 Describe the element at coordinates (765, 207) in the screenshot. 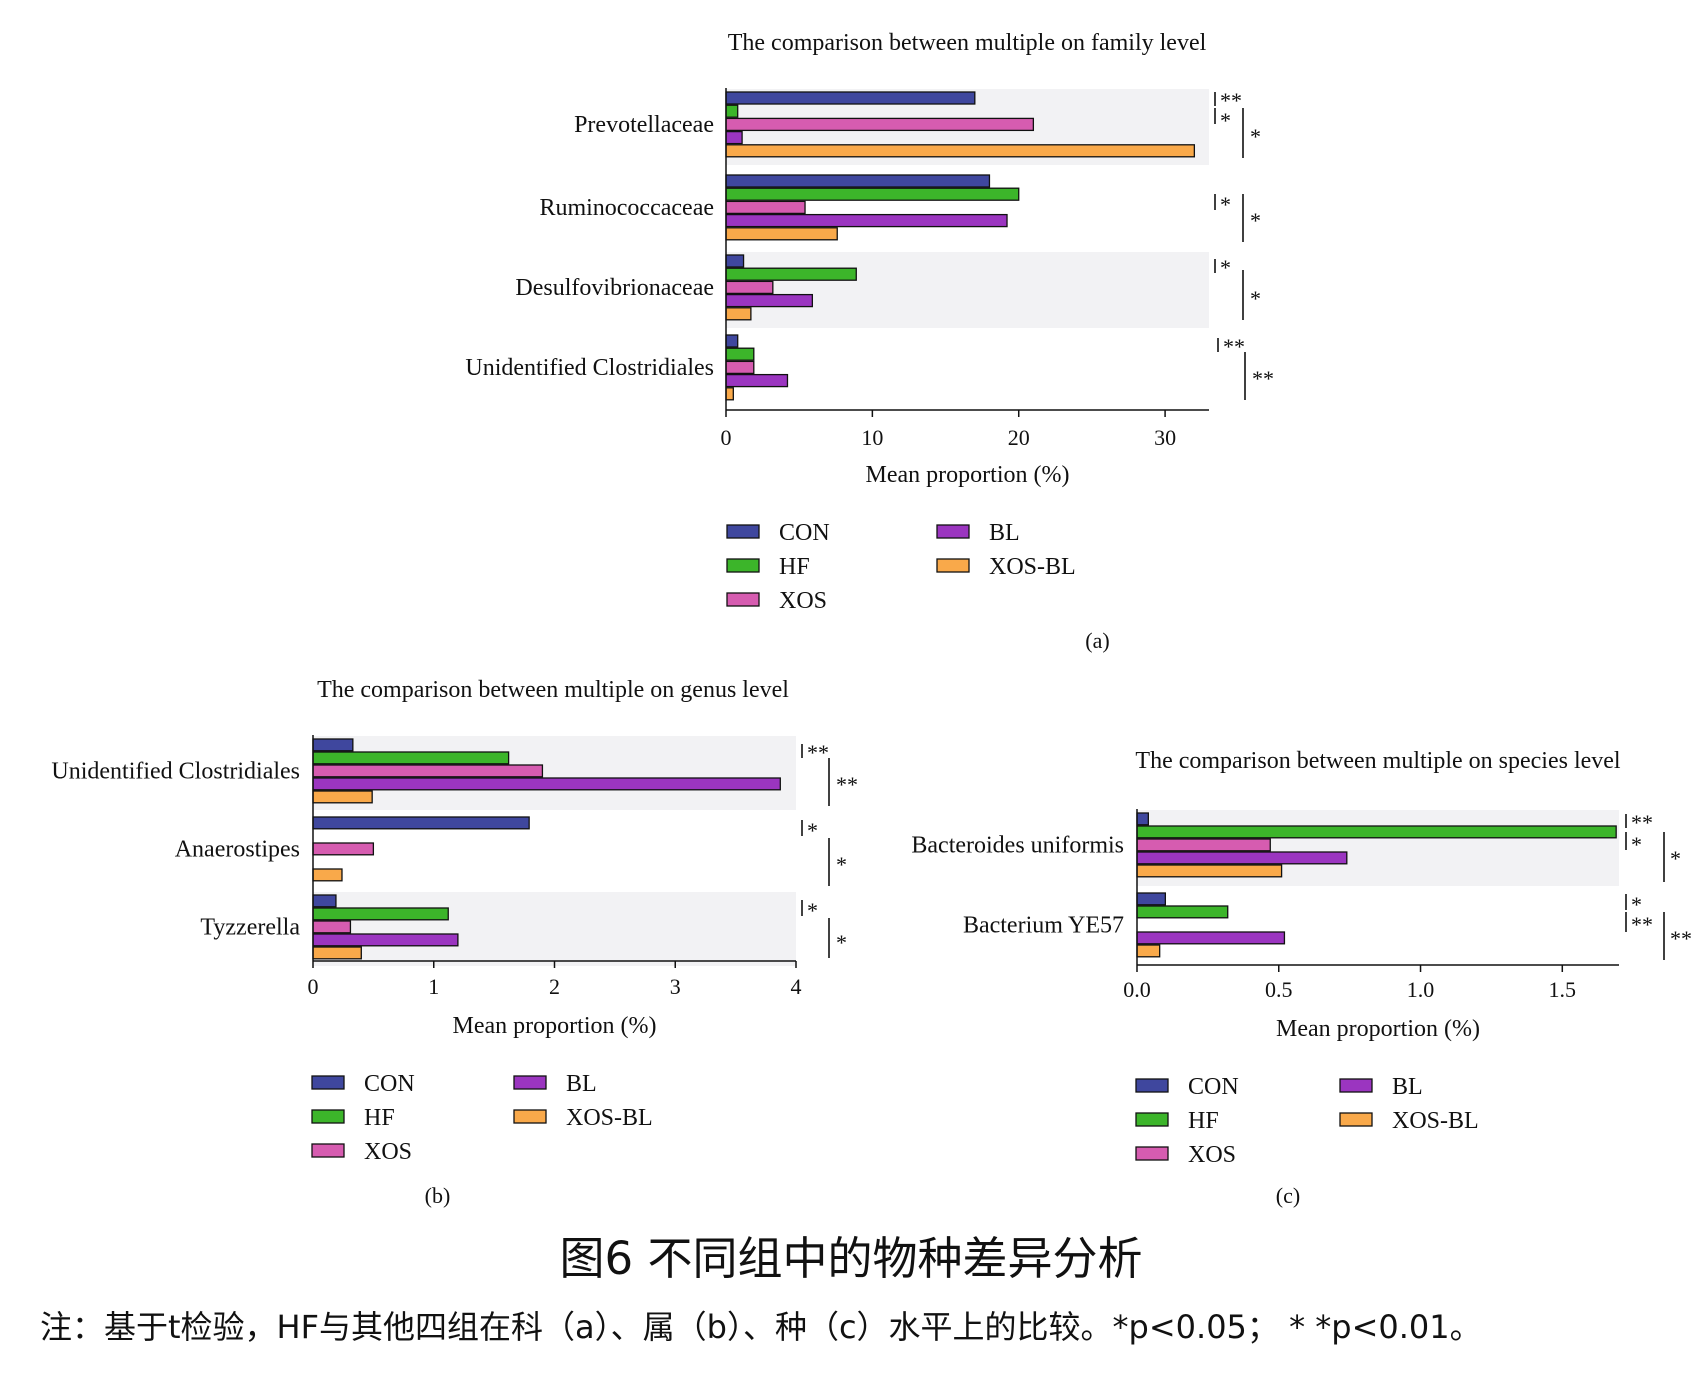

I see `bar-xos-ruminococcaceae` at that location.